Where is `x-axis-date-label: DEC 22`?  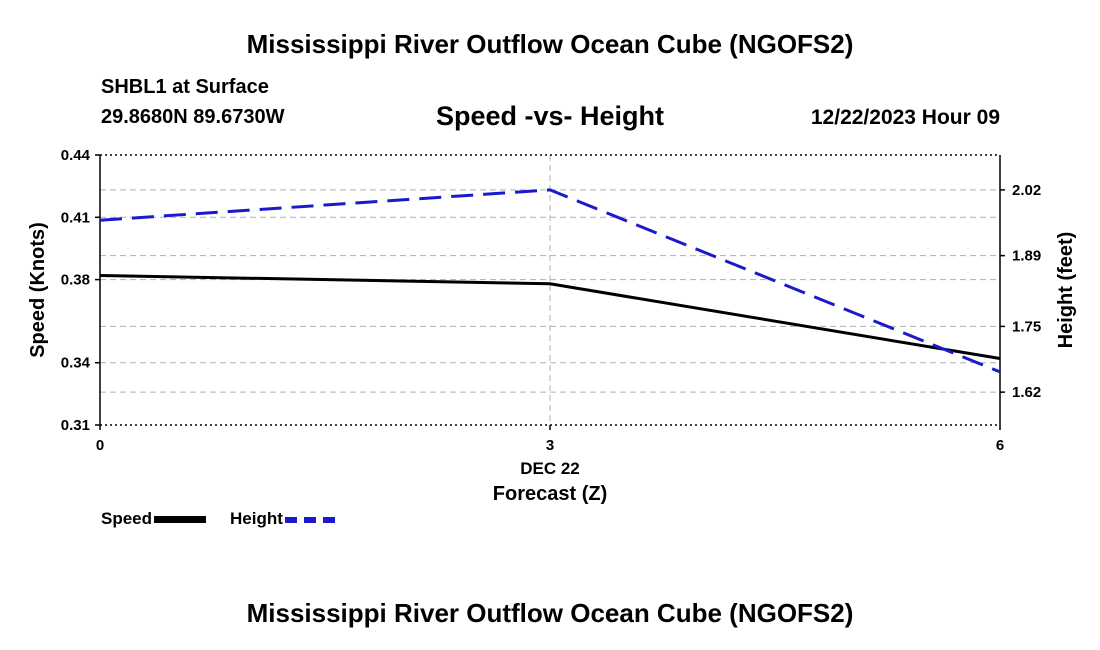 x-axis-date-label: DEC 22 is located at coordinates (550, 468).